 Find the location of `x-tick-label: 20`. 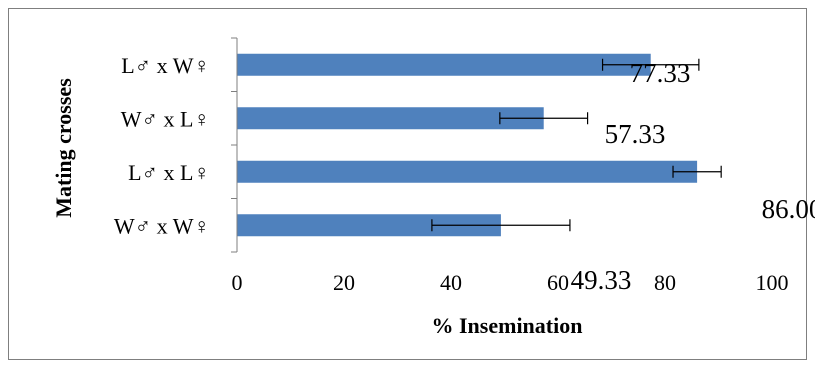

x-tick-label: 20 is located at coordinates (344, 282).